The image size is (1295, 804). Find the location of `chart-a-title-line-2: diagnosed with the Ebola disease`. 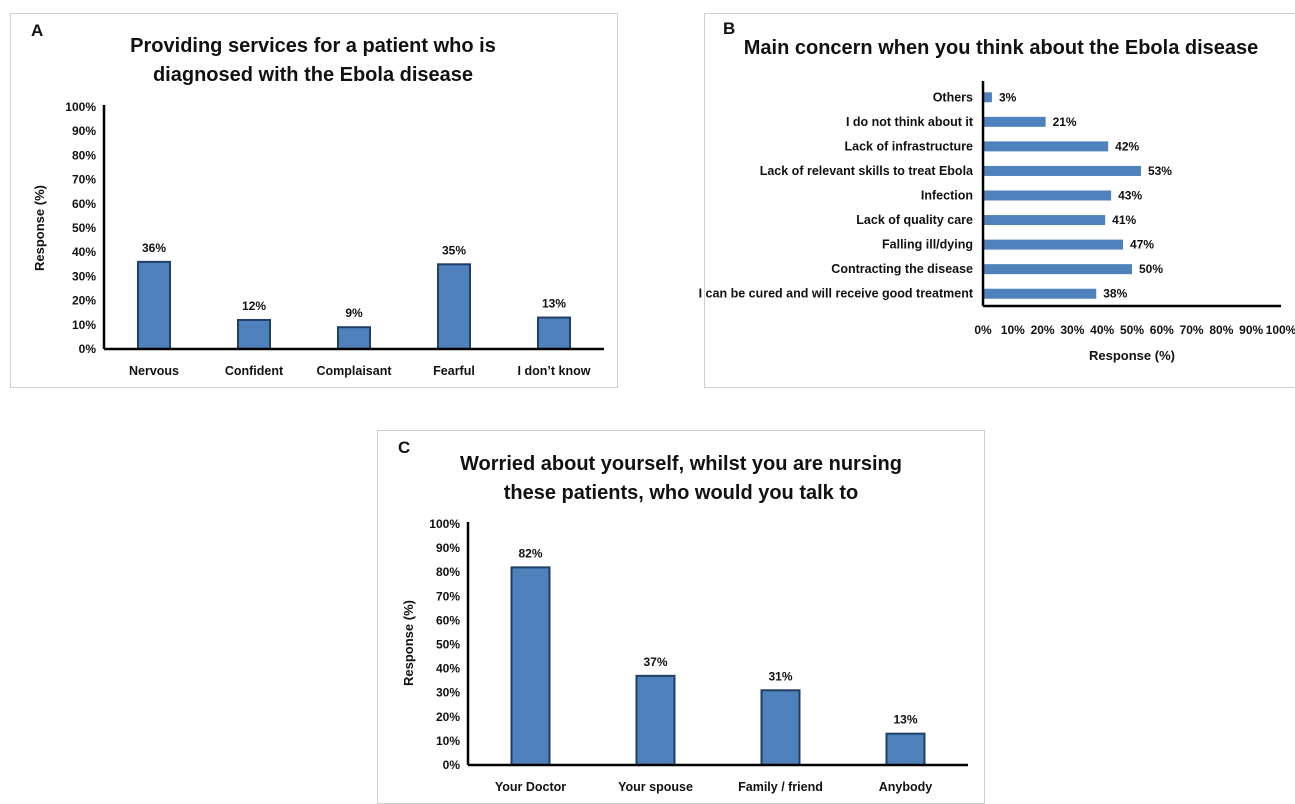

chart-a-title-line-2: diagnosed with the Ebola disease is located at coordinates (313, 75).